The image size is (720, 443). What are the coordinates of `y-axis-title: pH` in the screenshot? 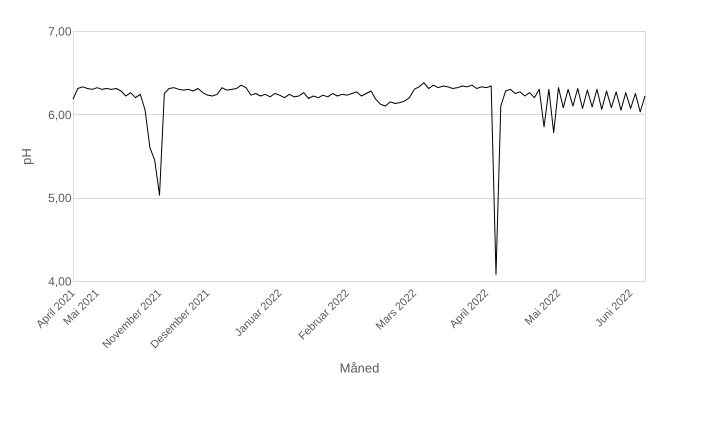 It's located at (26, 156).